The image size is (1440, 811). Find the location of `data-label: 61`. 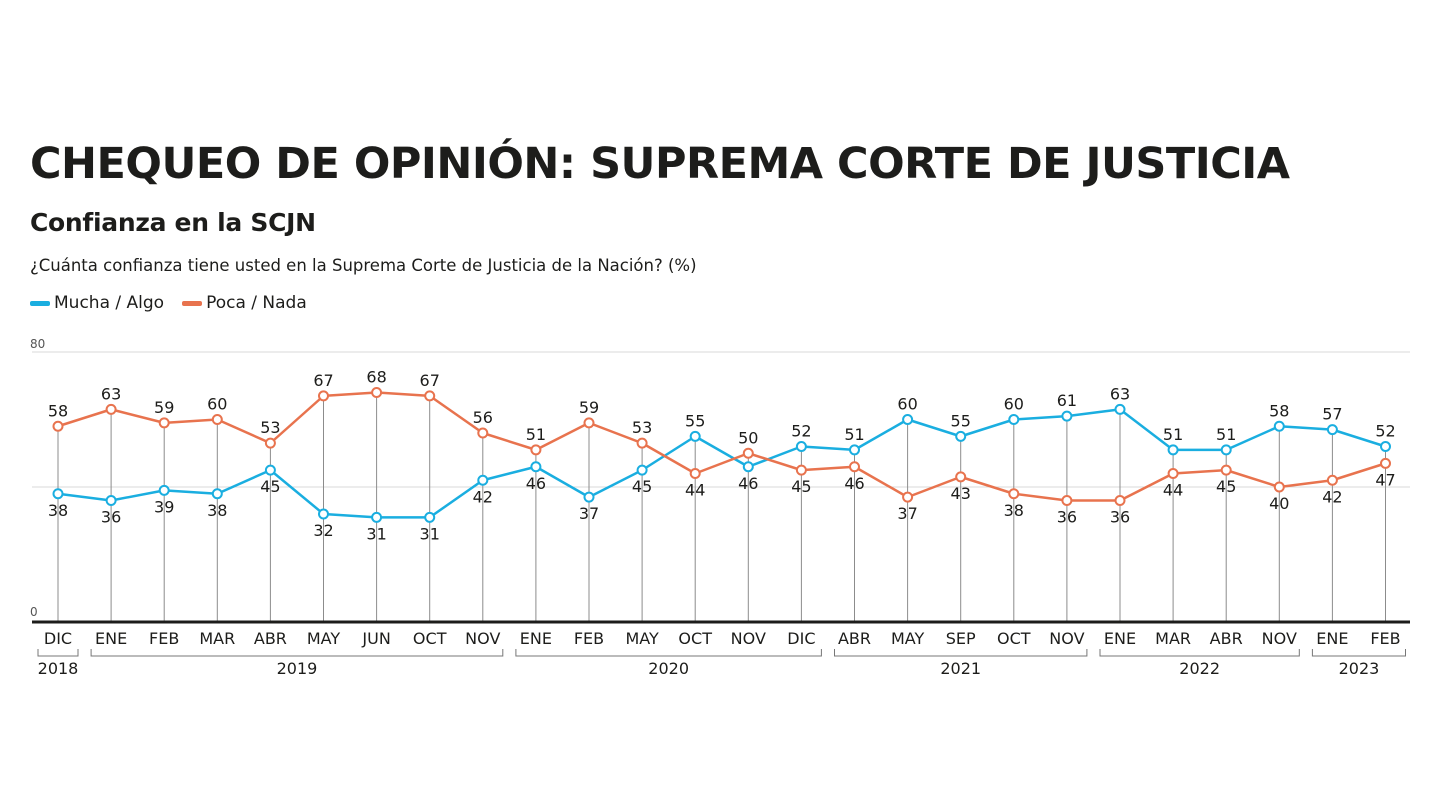

data-label: 61 is located at coordinates (1067, 400).